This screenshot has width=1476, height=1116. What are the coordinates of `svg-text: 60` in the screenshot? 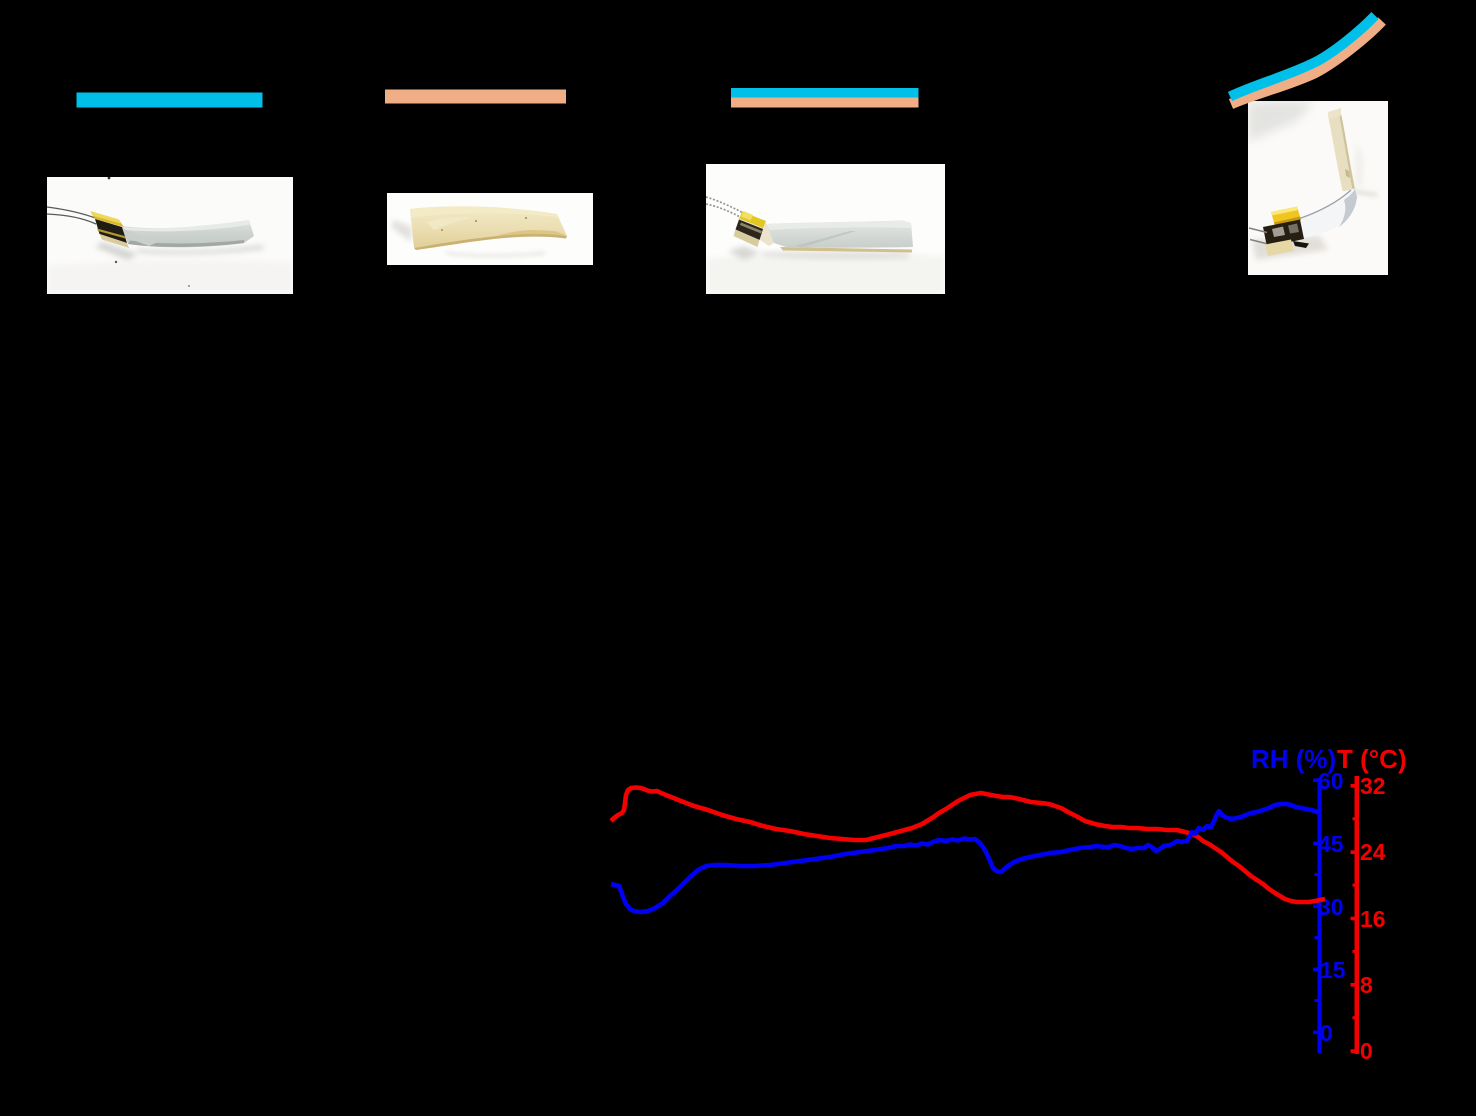 It's located at (1331, 781).